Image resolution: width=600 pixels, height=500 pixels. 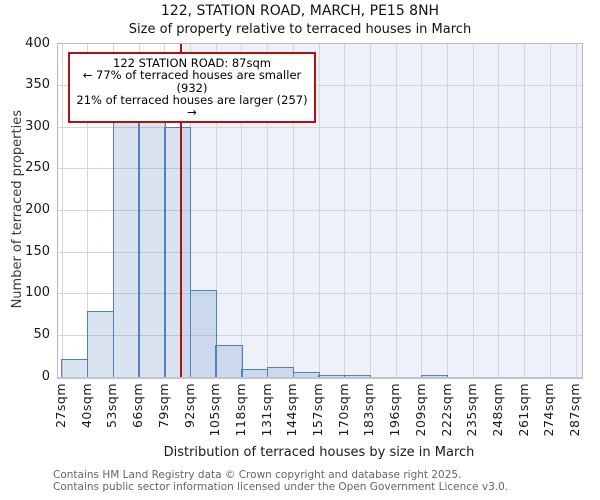 What do you see at coordinates (112, 406) in the screenshot?
I see `x-tick-label: 53sqm` at bounding box center [112, 406].